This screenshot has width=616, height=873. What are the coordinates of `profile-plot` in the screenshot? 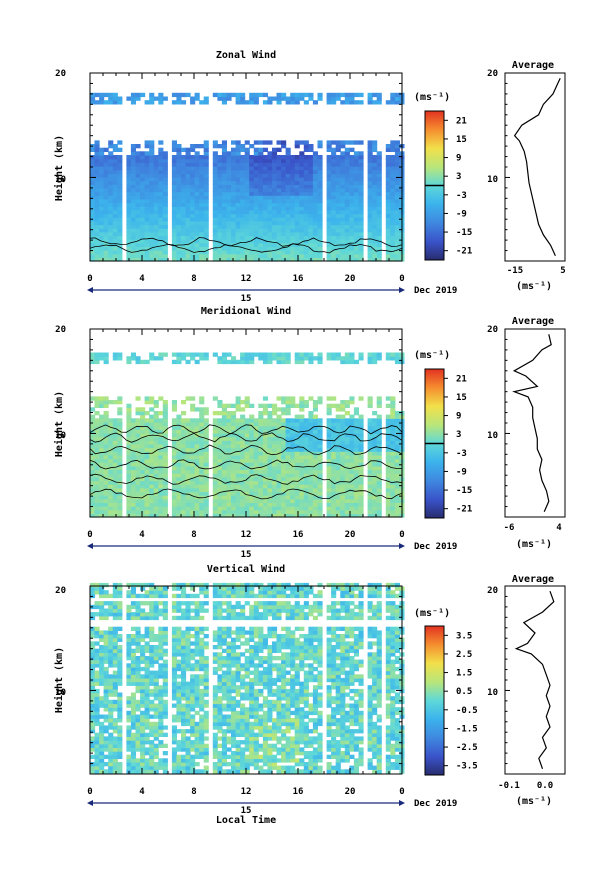 It's located at (528, 423).